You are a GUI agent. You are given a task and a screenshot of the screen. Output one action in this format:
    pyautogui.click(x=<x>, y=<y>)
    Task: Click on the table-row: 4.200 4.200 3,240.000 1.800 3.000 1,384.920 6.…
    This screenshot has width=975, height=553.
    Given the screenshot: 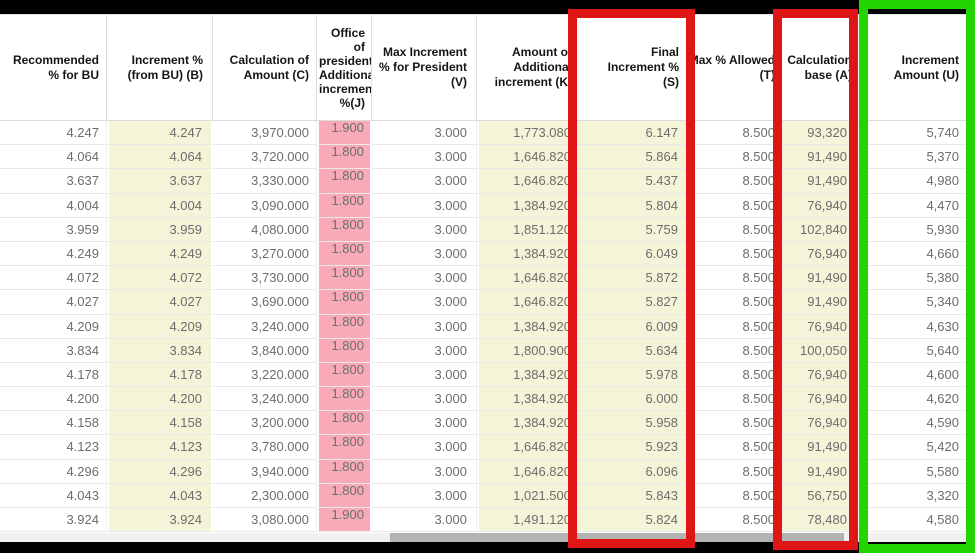 What is the action you would take?
    pyautogui.click(x=487, y=399)
    